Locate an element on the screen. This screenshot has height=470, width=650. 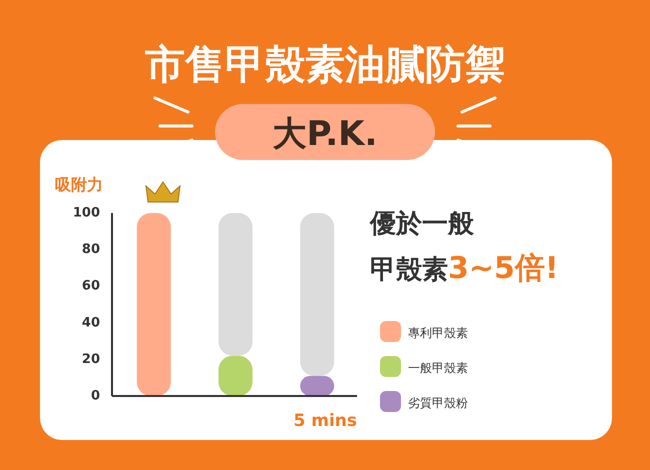
x-axis-title: 5 mins is located at coordinates (325, 421).